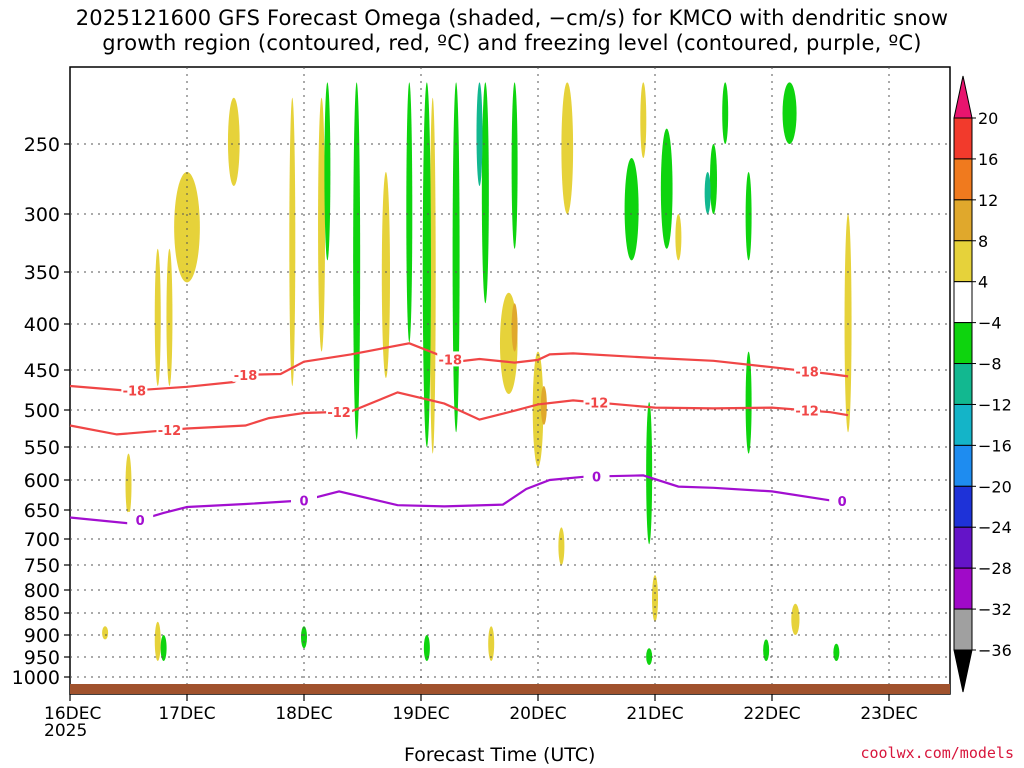 Image resolution: width=1024 pixels, height=768 pixels. I want to click on contour-label-0-0: -18, so click(135, 391).